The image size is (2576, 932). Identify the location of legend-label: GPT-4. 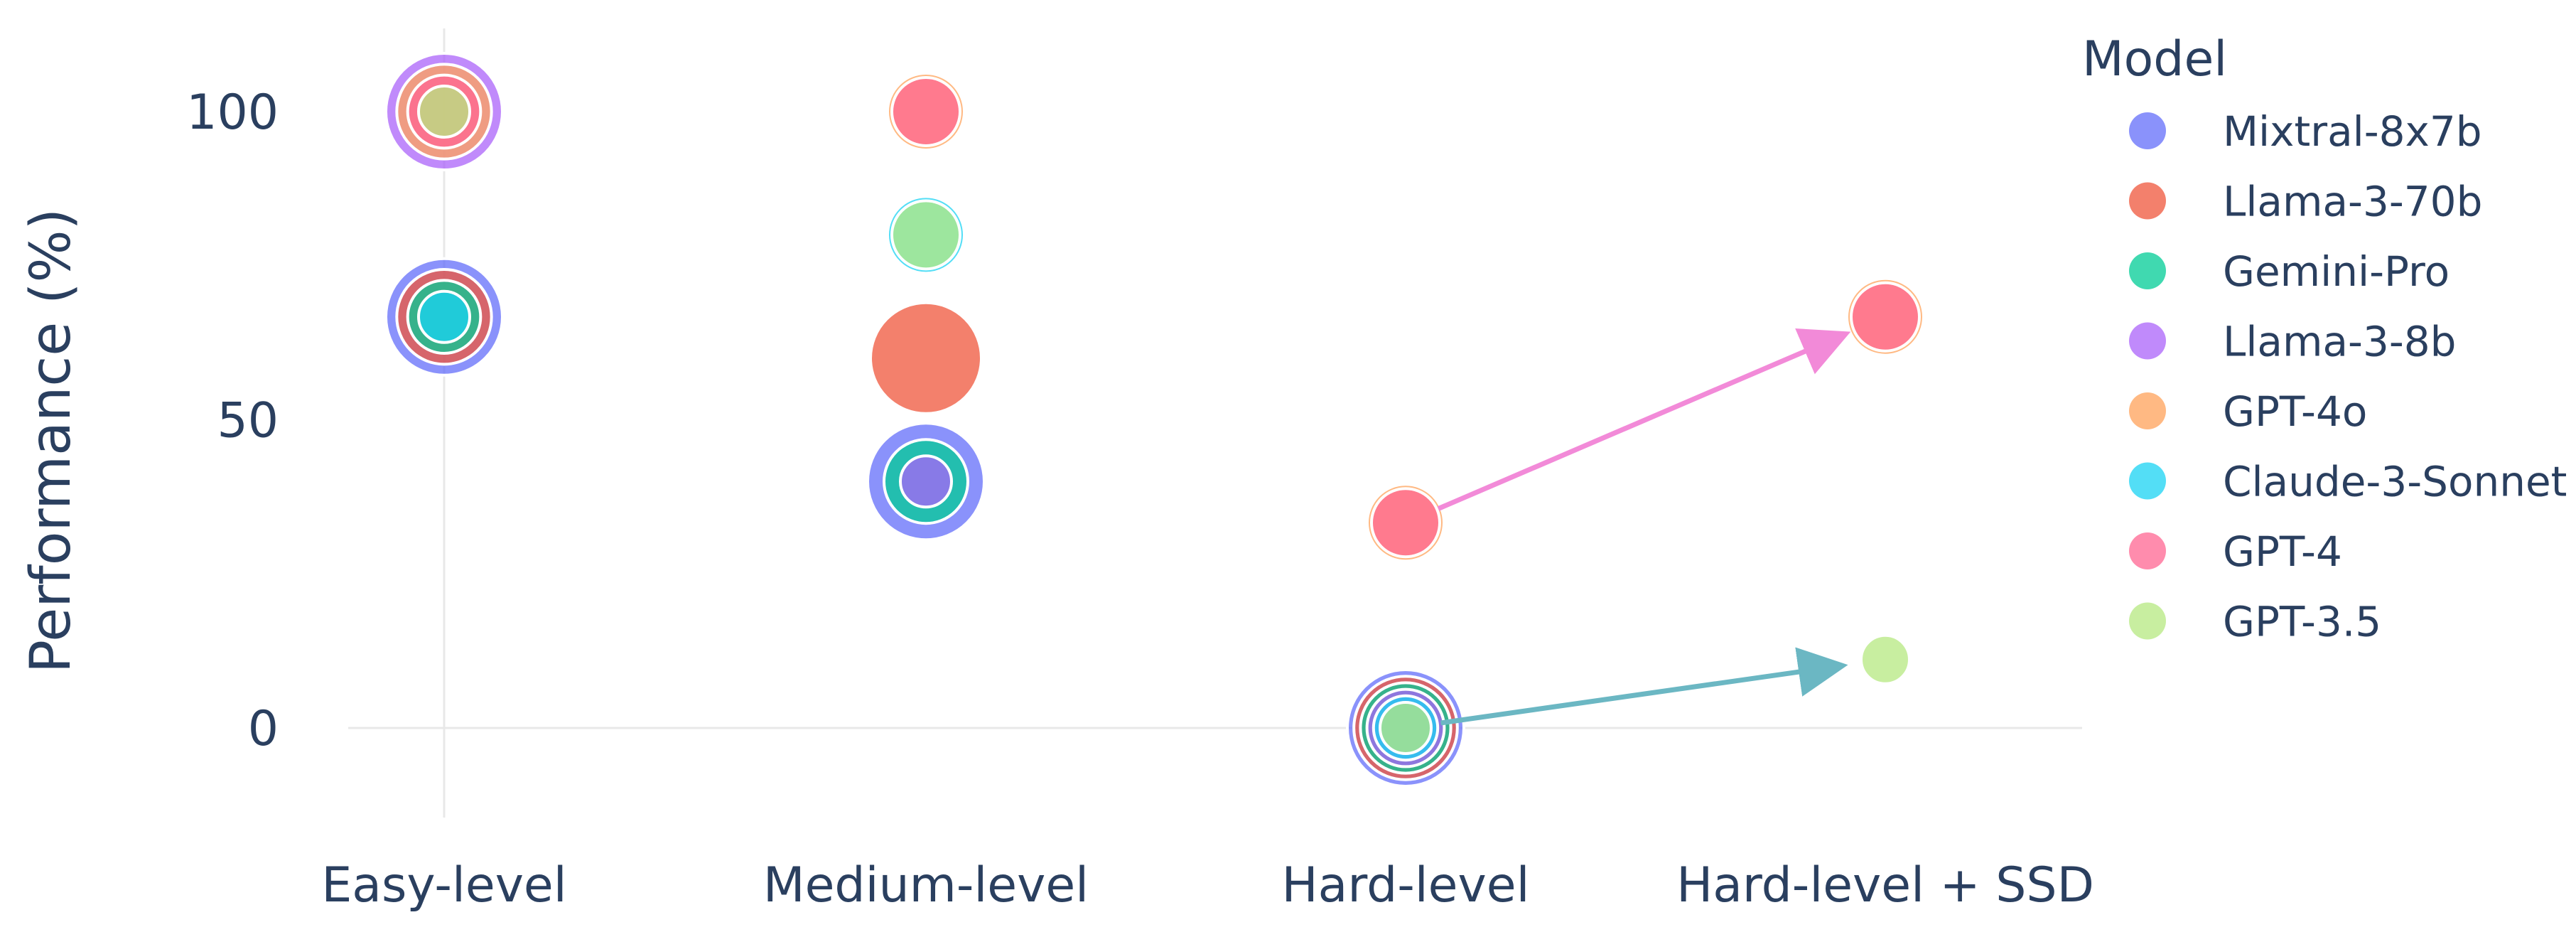
(2282, 551).